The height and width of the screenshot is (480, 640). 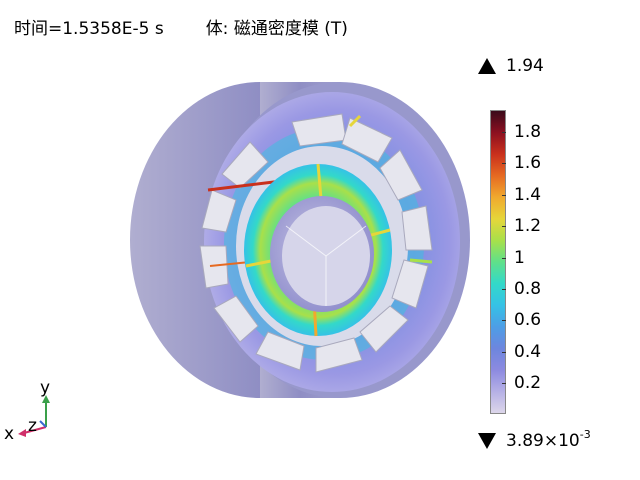 I want to click on y-axis-label: y, so click(x=45, y=388).